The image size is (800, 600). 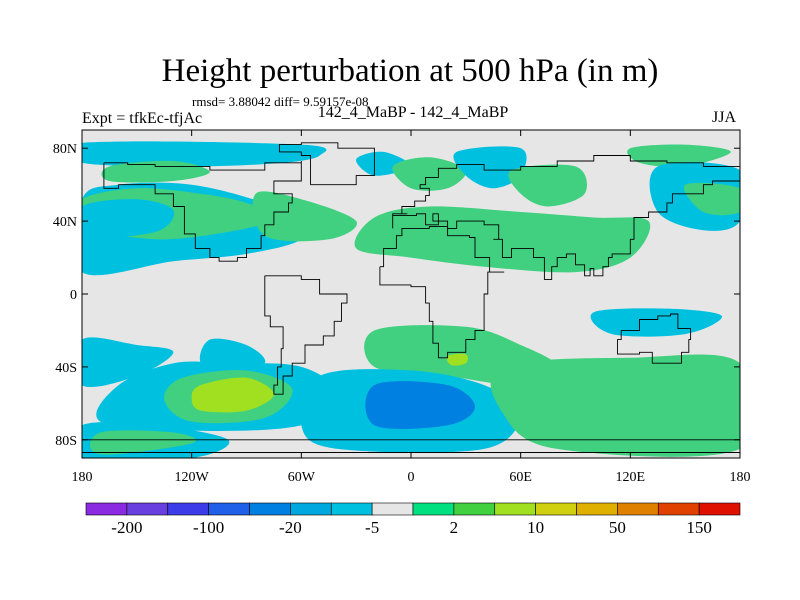 What do you see at coordinates (126, 527) in the screenshot?
I see `colorbar-label: -200` at bounding box center [126, 527].